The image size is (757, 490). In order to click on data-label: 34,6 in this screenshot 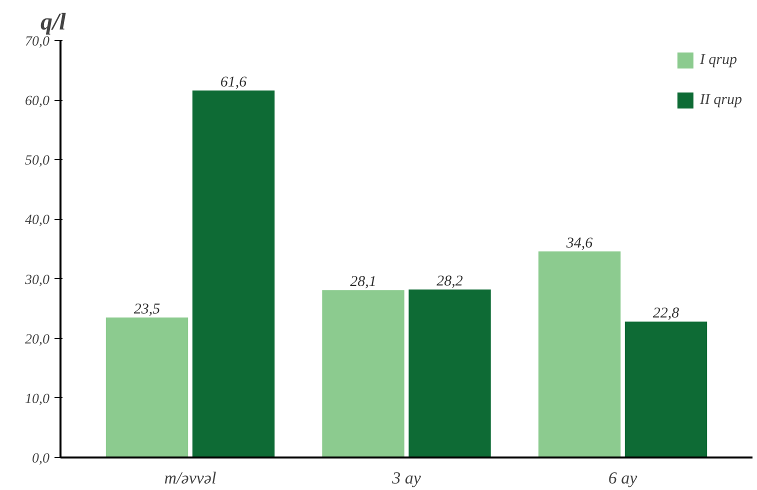, I will do `click(579, 243)`.